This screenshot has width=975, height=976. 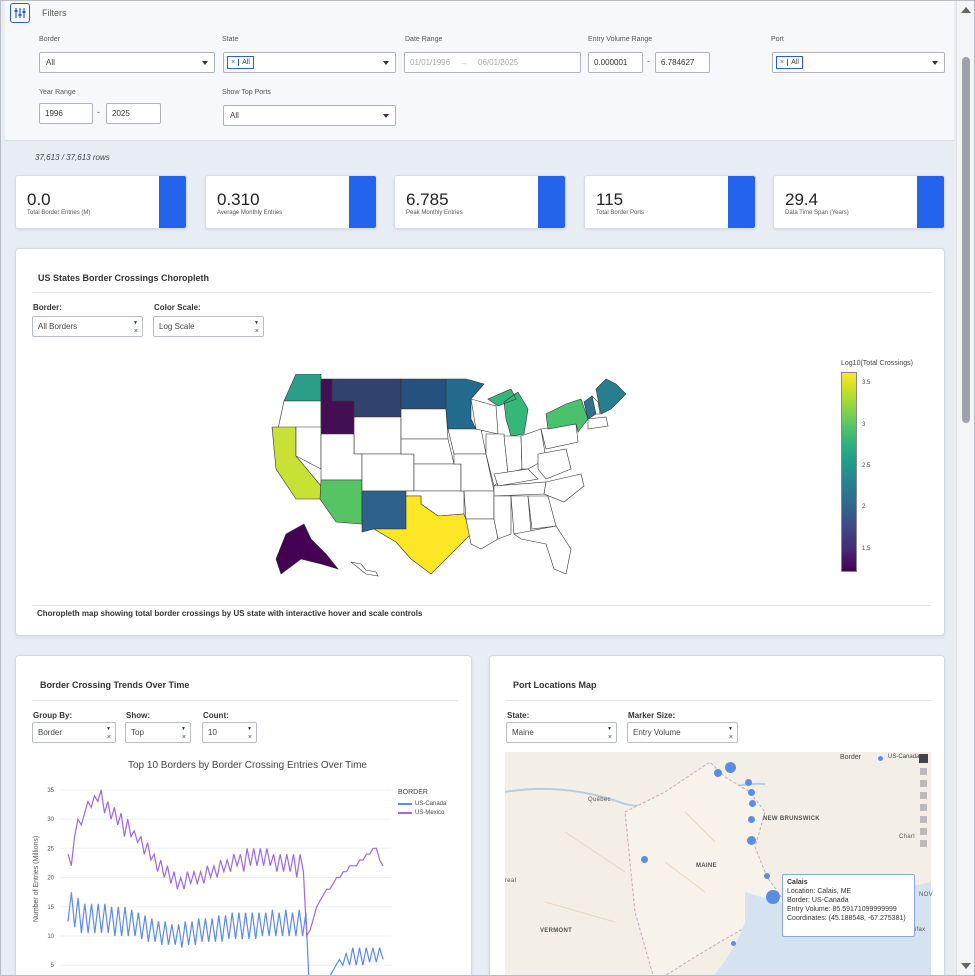 What do you see at coordinates (467, 441) in the screenshot?
I see `state-iowa` at bounding box center [467, 441].